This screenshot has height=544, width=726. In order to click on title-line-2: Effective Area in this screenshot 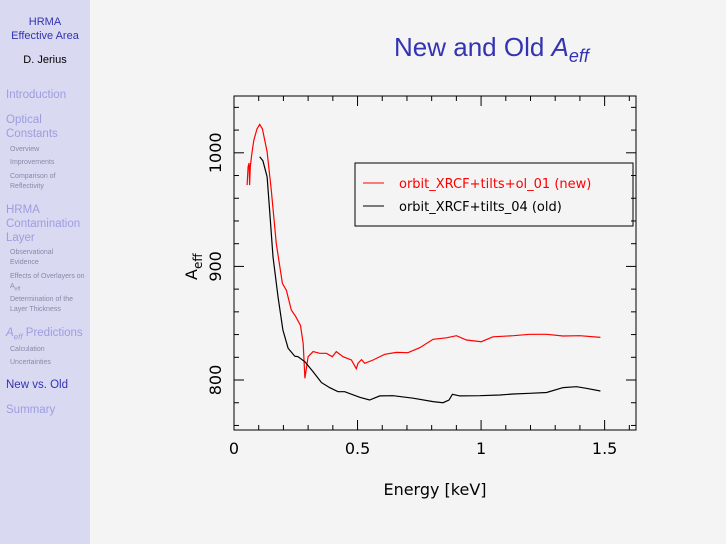, I will do `click(45, 36)`.